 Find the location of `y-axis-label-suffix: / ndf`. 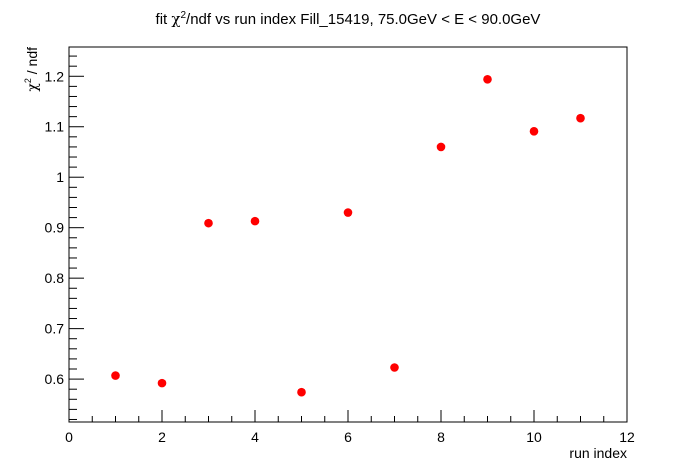

y-axis-label-suffix: / ndf is located at coordinates (32, 62).